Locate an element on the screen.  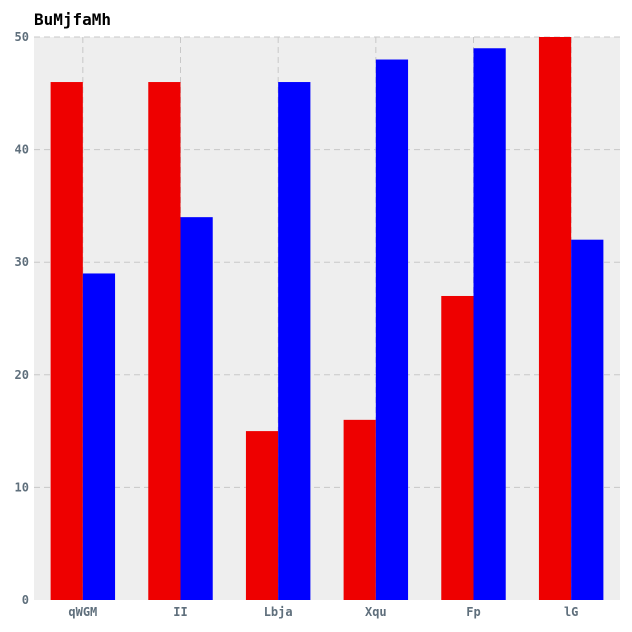
y-axis-ticks: 0 10 20 30 40 50 is located at coordinates (22, 318).